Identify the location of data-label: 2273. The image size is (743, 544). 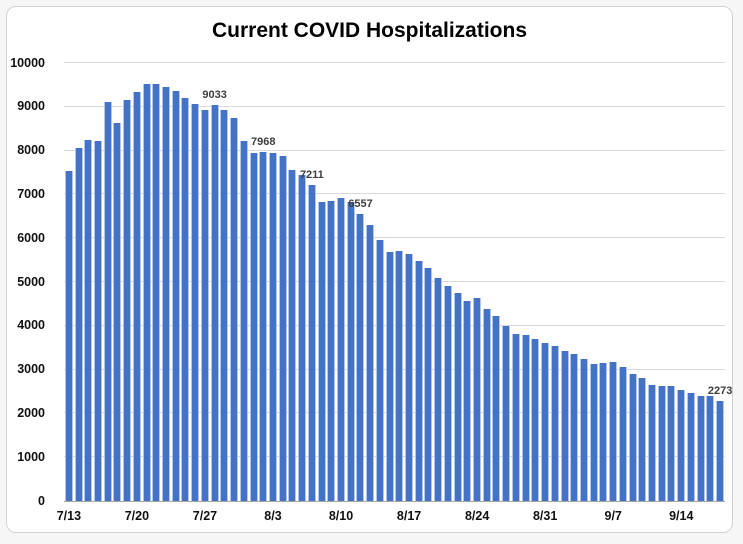
(720, 391).